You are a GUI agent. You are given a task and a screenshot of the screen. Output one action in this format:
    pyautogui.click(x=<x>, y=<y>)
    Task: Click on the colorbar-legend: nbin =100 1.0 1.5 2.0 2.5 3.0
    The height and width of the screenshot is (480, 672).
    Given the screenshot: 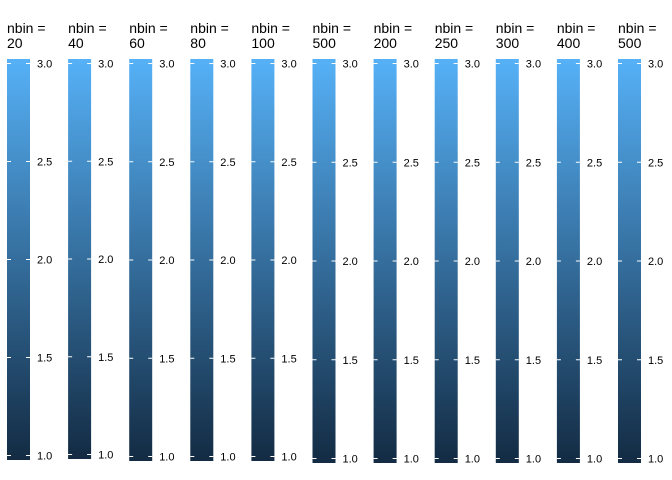 What is the action you would take?
    pyautogui.click(x=274, y=242)
    